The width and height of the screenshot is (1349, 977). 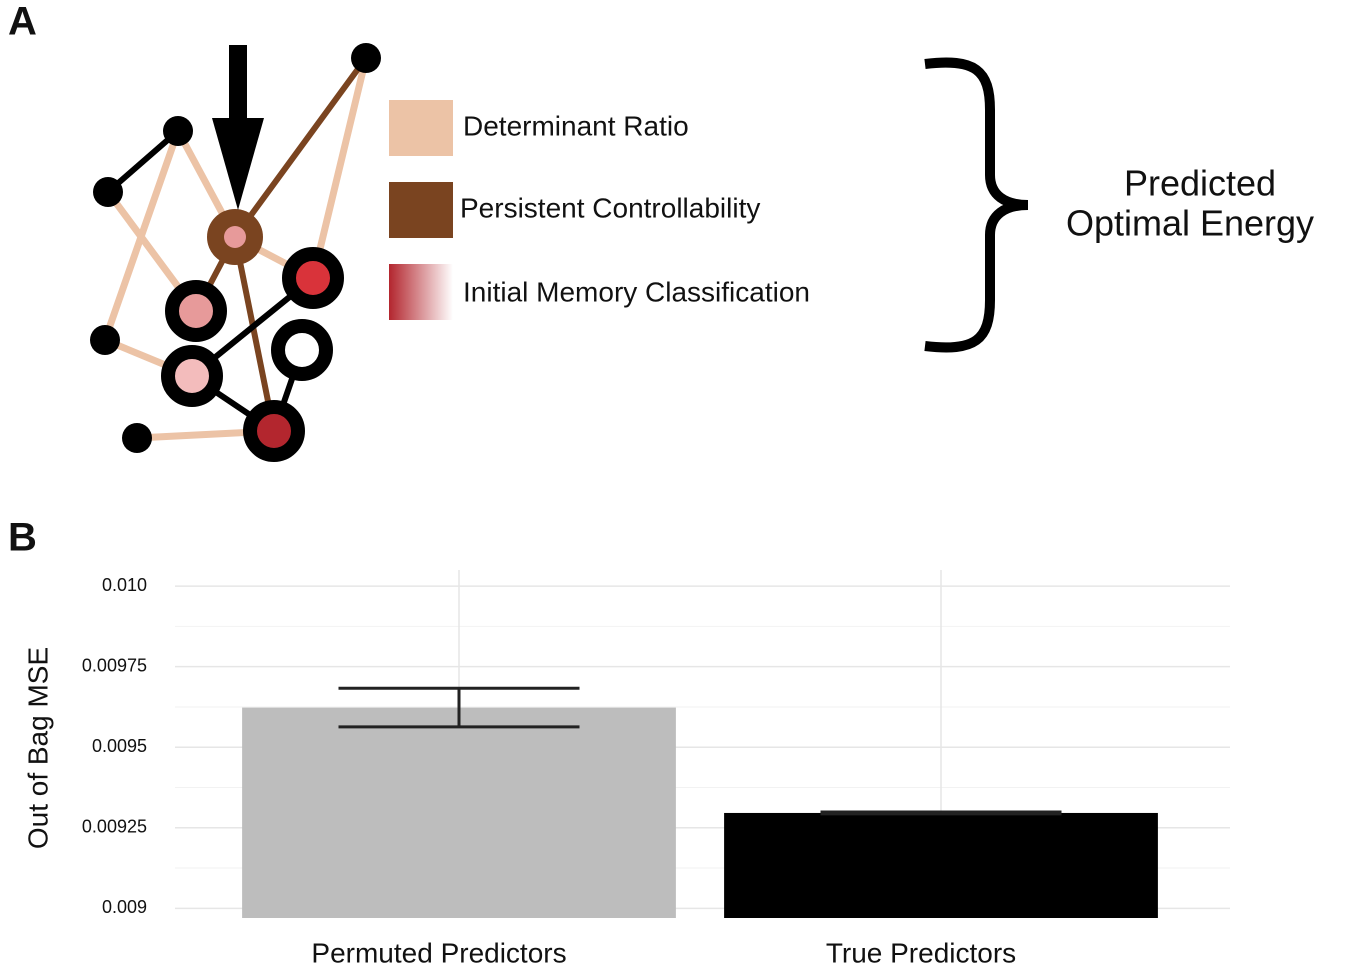 What do you see at coordinates (636, 291) in the screenshot?
I see `legend-label: Initial Memory Classification` at bounding box center [636, 291].